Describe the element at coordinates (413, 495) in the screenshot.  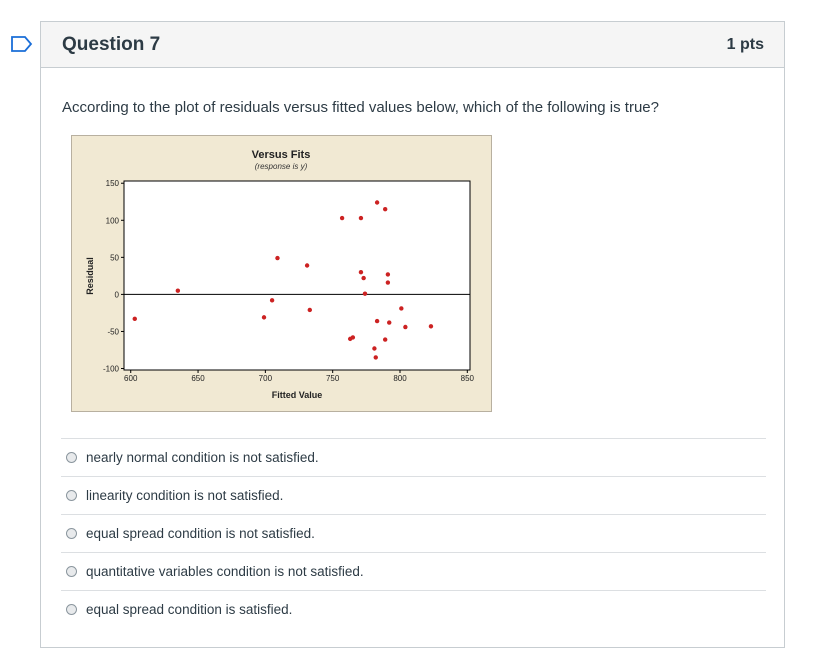
I see `answer-option-2: linearity condition is not satisfied.` at that location.